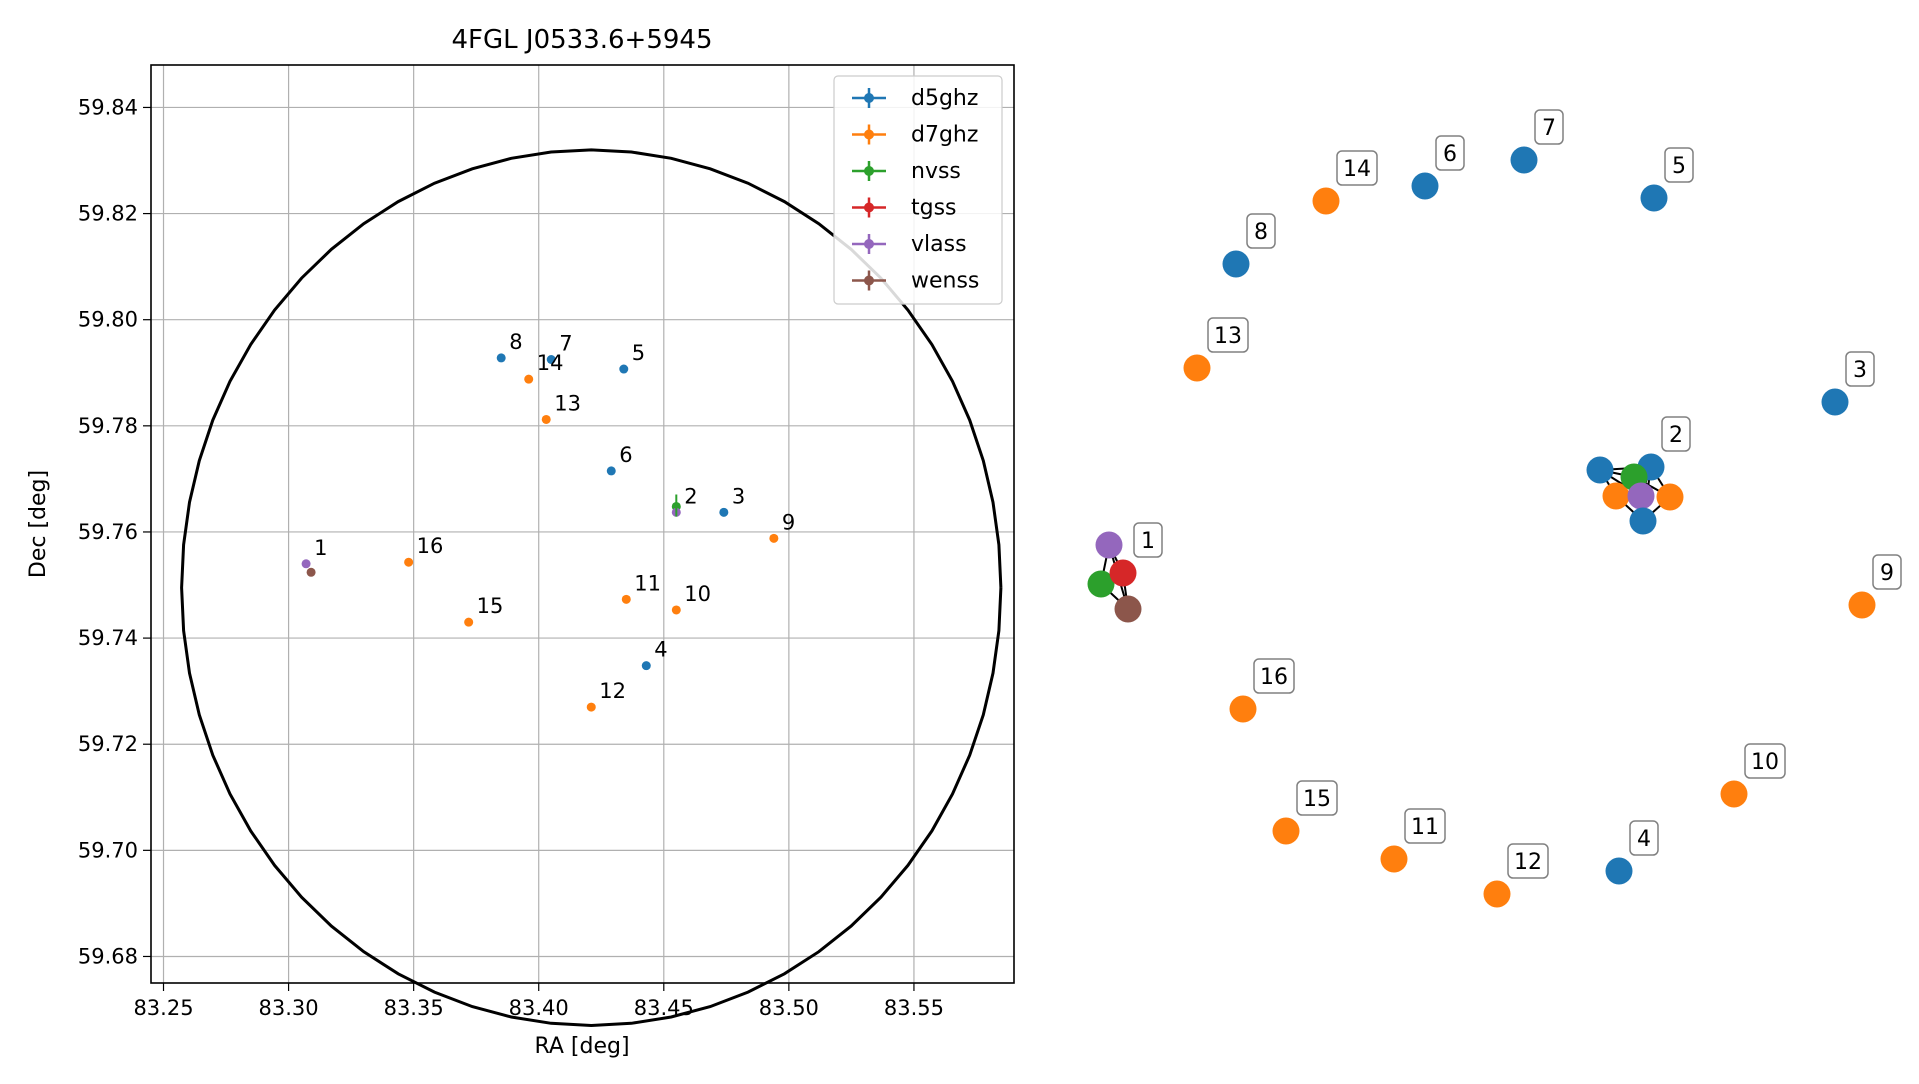 This screenshot has height=1084, width=1919. I want to click on graph-node-label: 1, so click(1148, 541).